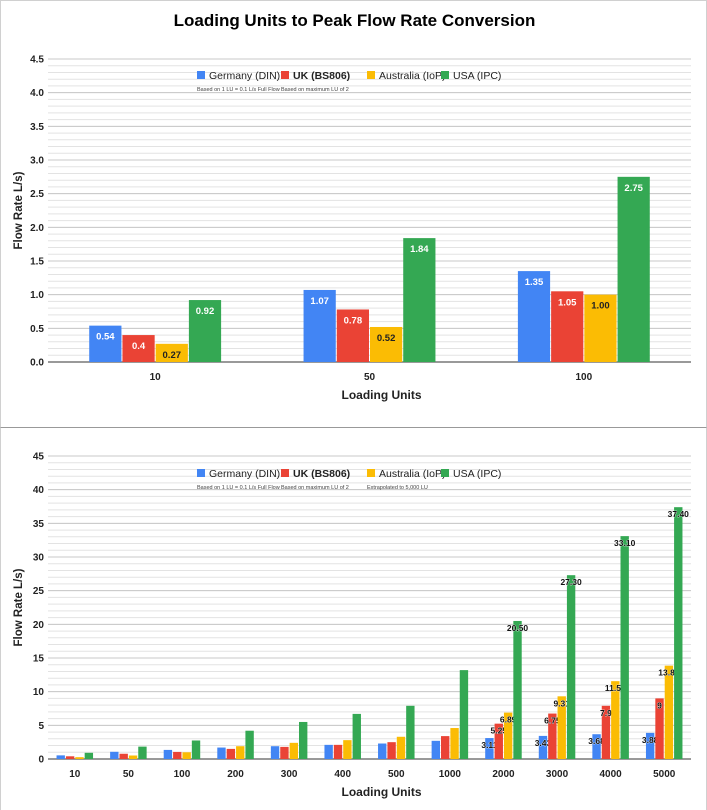  Describe the element at coordinates (39, 490) in the screenshot. I see `y-tick-label: 40` at that location.